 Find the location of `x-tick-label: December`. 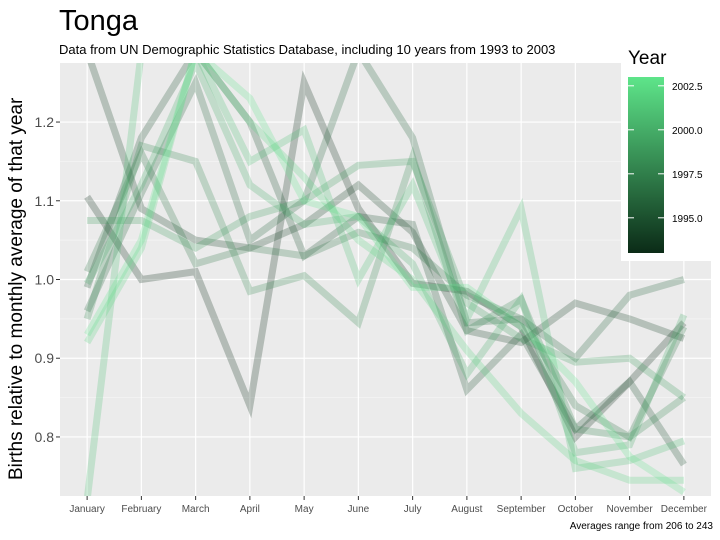

x-tick-label: December is located at coordinates (684, 509).